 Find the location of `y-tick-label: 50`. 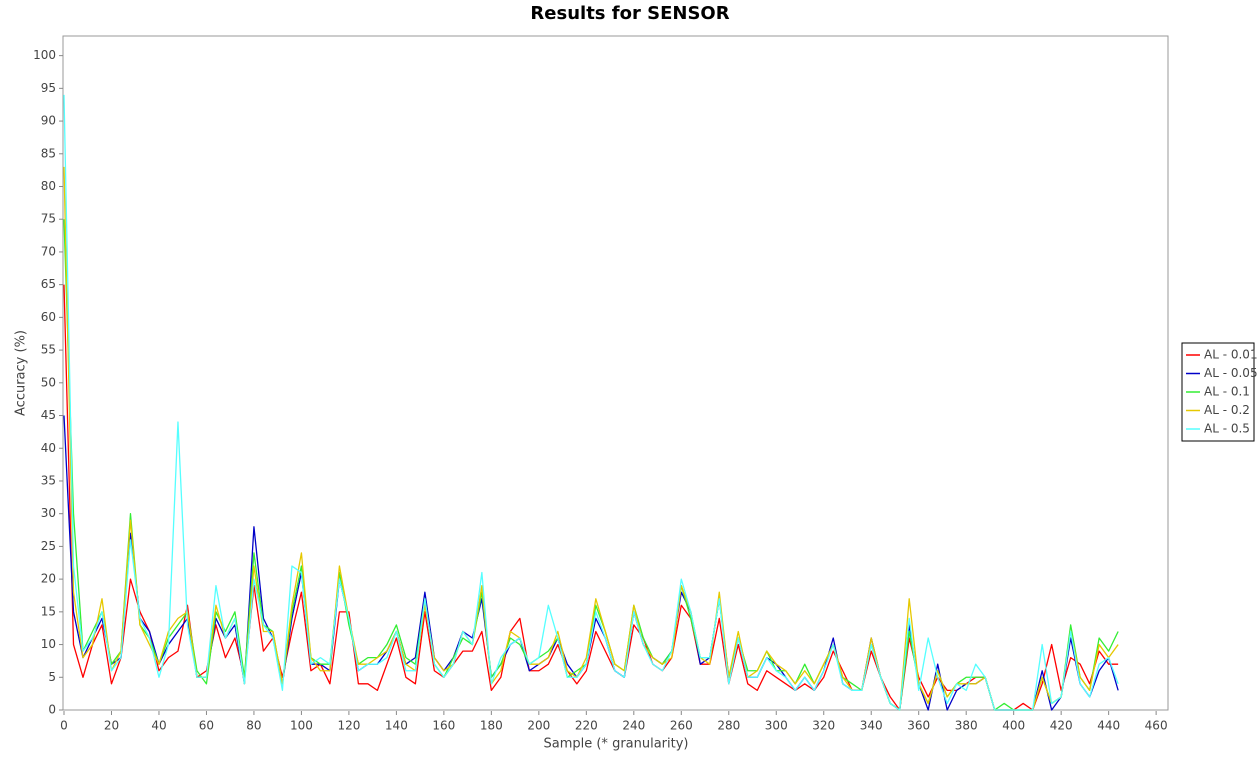

y-tick-label: 50 is located at coordinates (48, 382).